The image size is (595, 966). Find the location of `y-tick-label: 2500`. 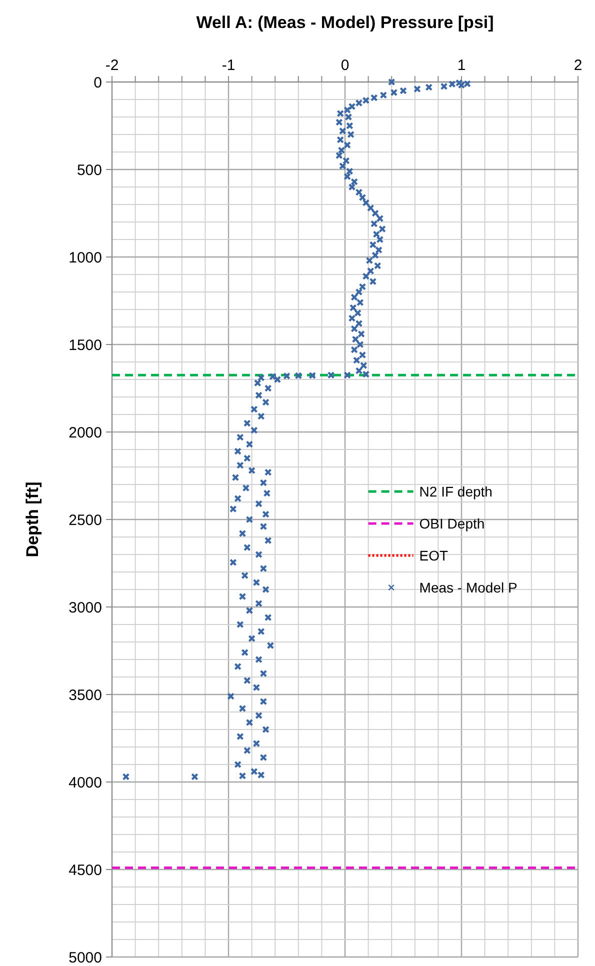

y-tick-label: 2500 is located at coordinates (85, 520).